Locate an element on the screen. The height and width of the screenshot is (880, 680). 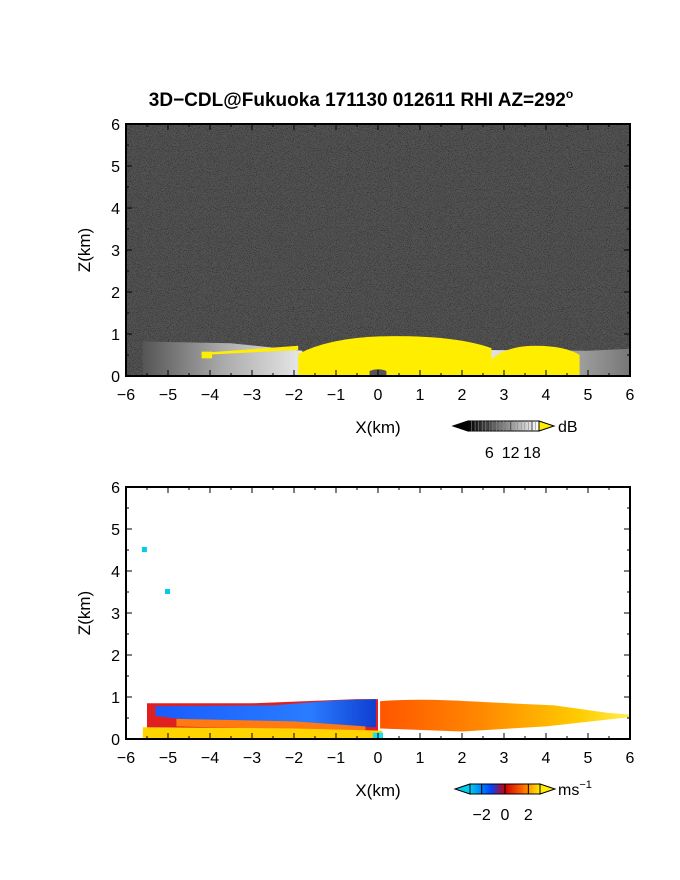
colorbar-tick-label: 0 is located at coordinates (505, 815).